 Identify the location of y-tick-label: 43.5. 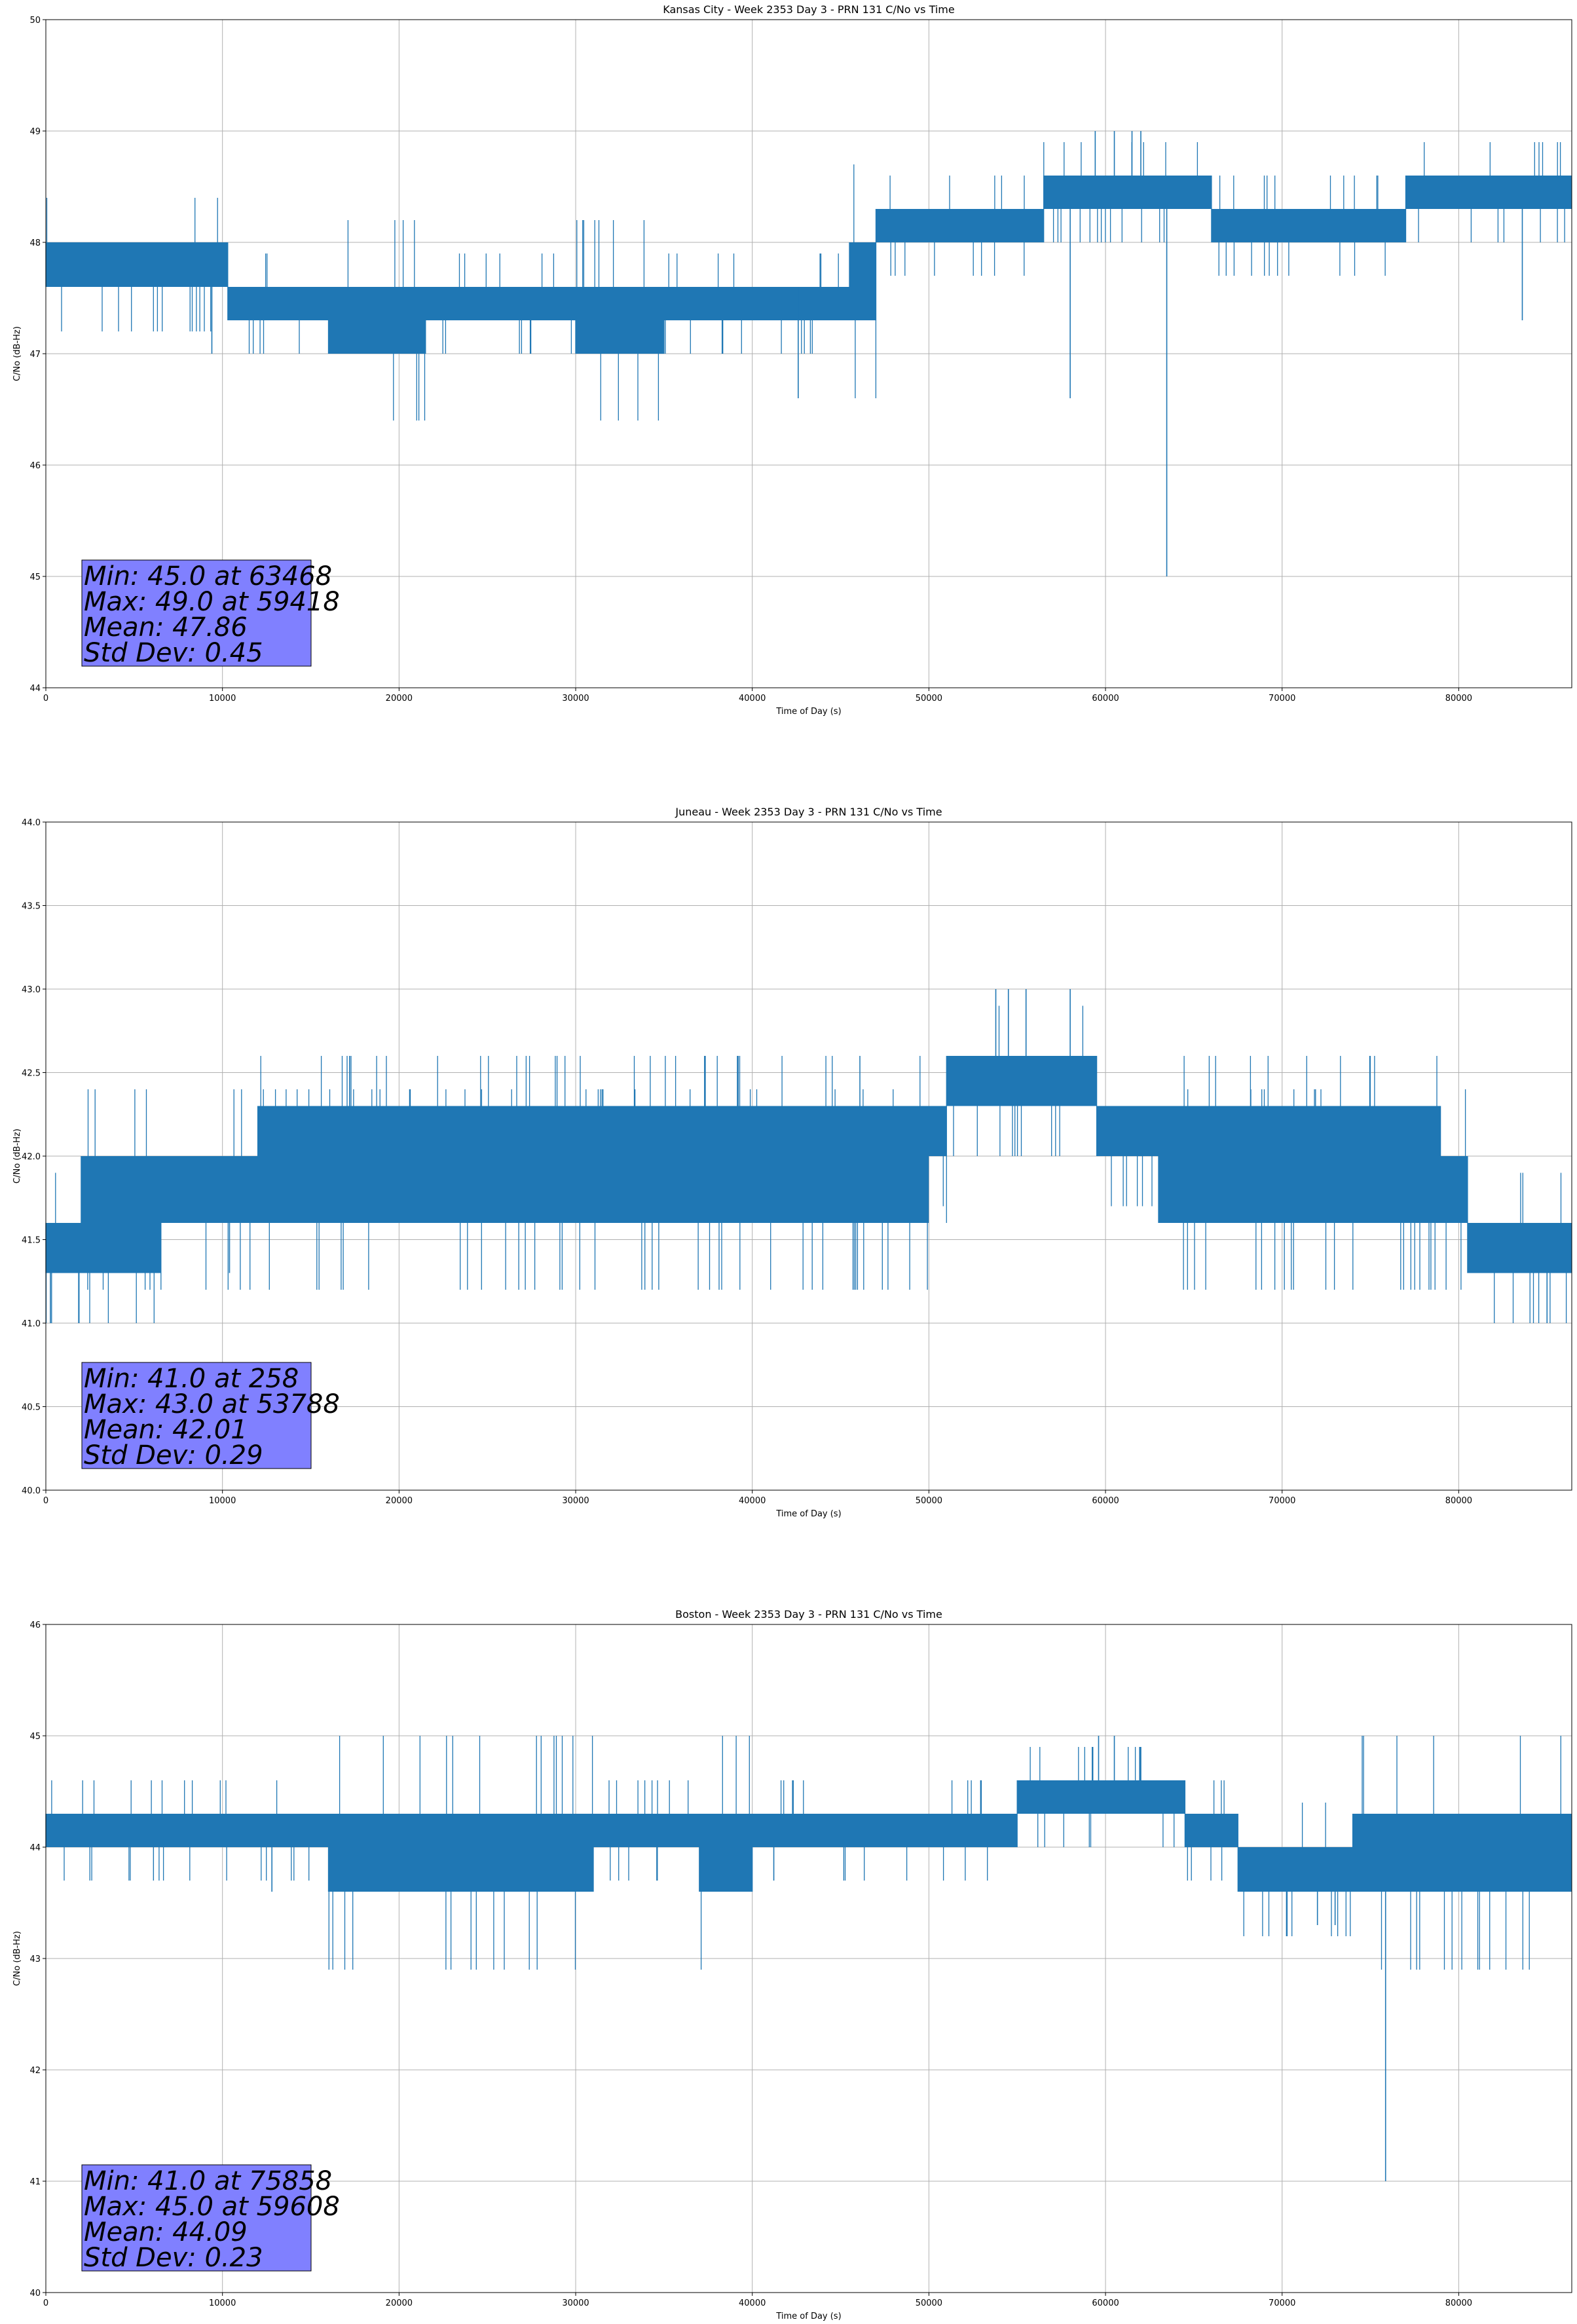
(31, 907).